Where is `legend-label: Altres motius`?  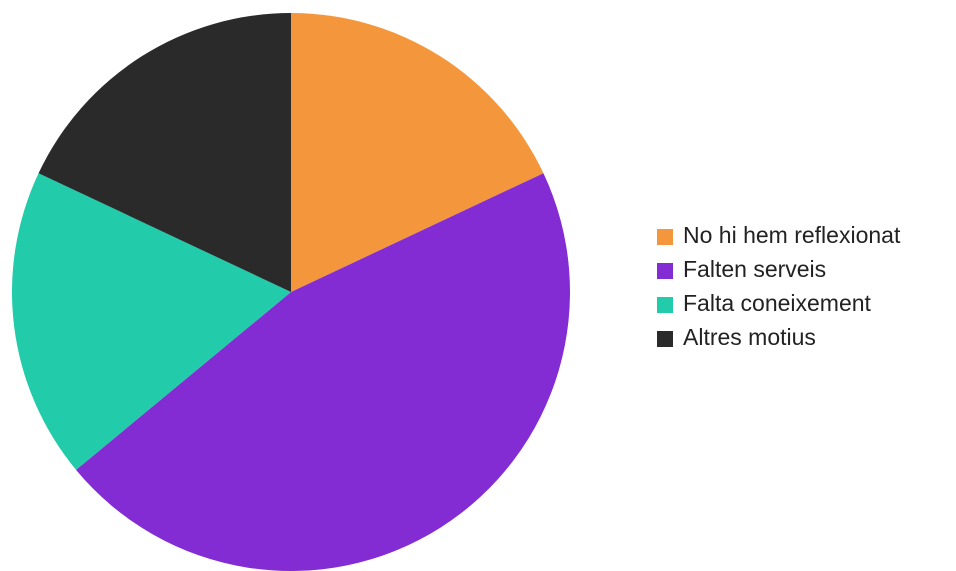 legend-label: Altres motius is located at coordinates (749, 337).